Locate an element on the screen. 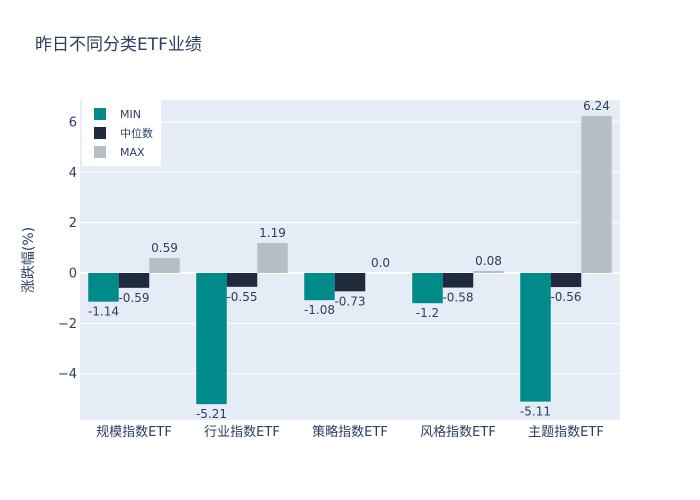 This screenshot has height=500, width=700. x-axis-ticks: 规模指数ETF 行业指数ETF 策略指数ETF 风格指数ETF 主题指数ETF is located at coordinates (350, 432).